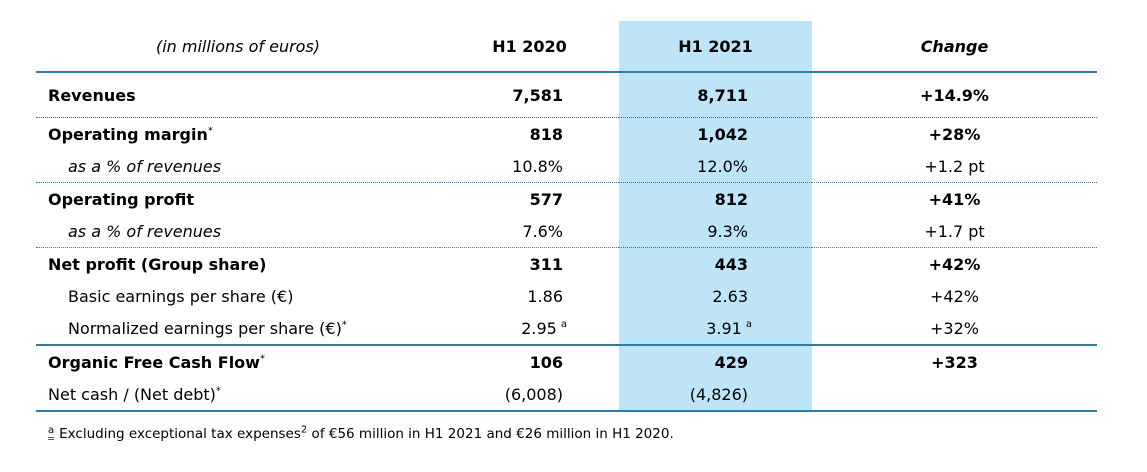  Describe the element at coordinates (134, 394) in the screenshot. I see `row-label: Net cash / (Net debt)*` at that location.